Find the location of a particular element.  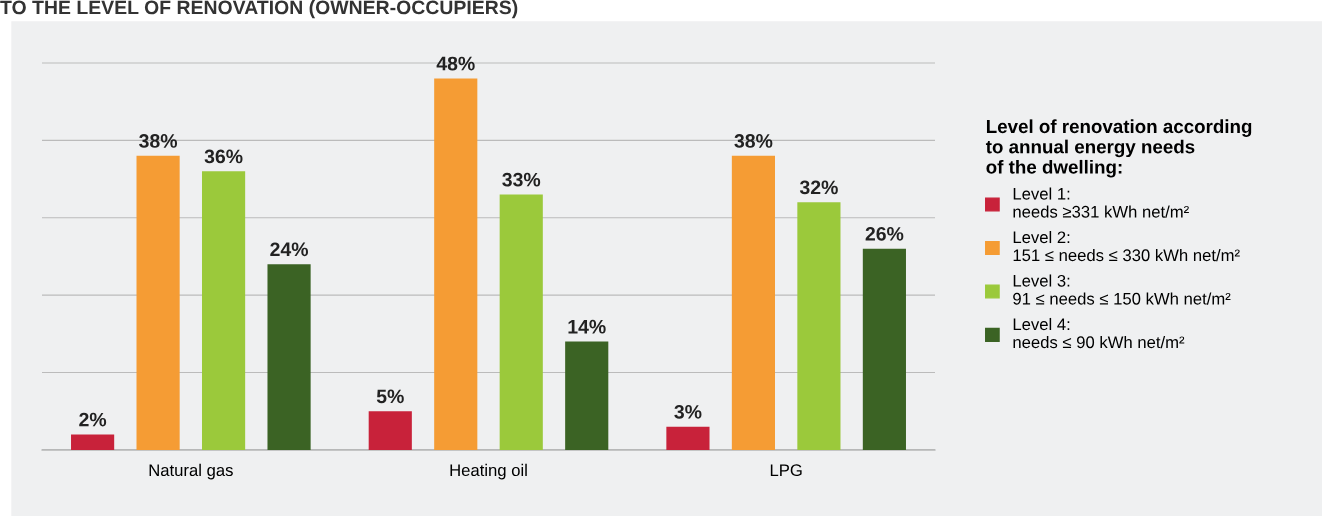

x-tick-label: Natural gas is located at coordinates (191, 471).